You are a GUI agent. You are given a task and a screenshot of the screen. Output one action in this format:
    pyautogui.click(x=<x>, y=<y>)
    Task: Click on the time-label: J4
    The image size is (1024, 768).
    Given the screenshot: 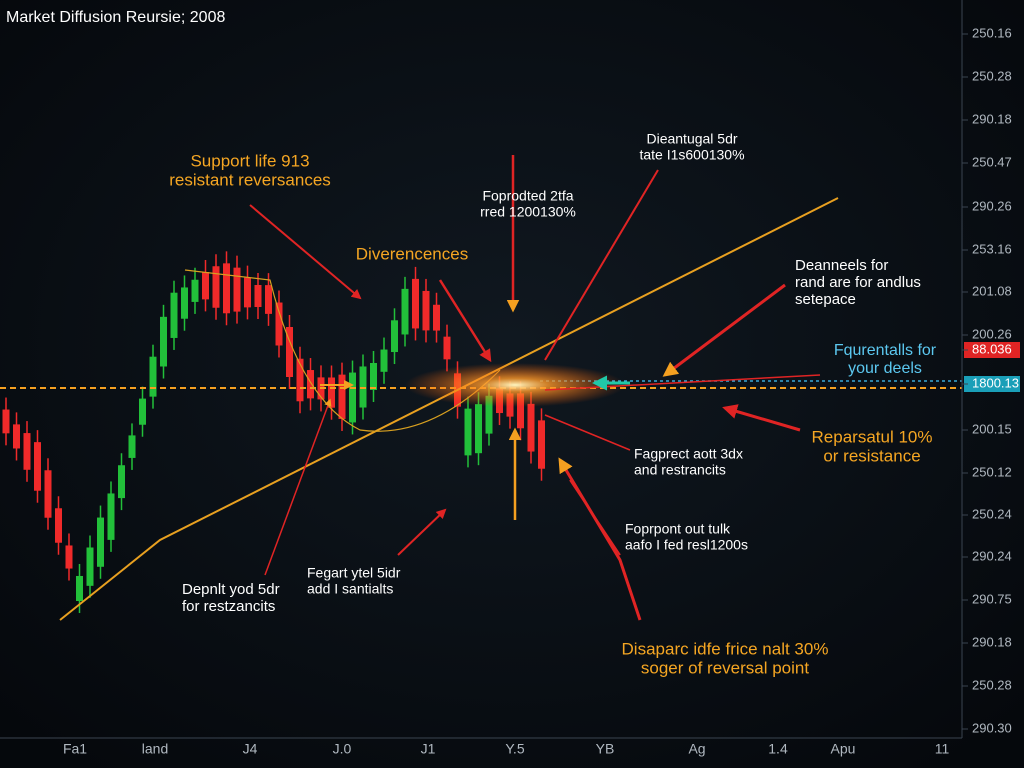 What is the action you would take?
    pyautogui.click(x=250, y=749)
    